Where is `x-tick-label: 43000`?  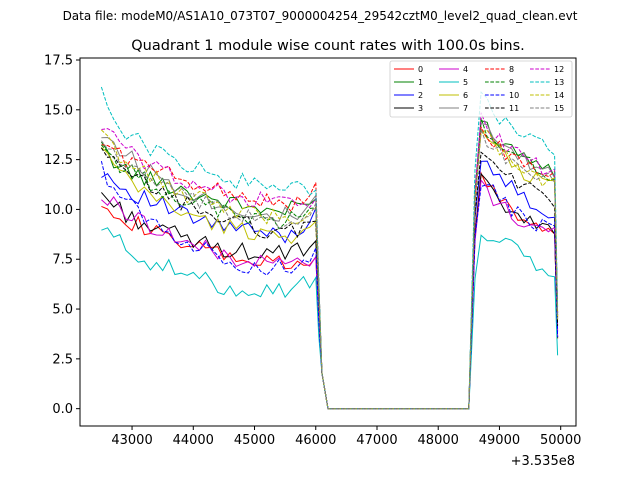
x-tick-label: 43000 is located at coordinates (131, 440).